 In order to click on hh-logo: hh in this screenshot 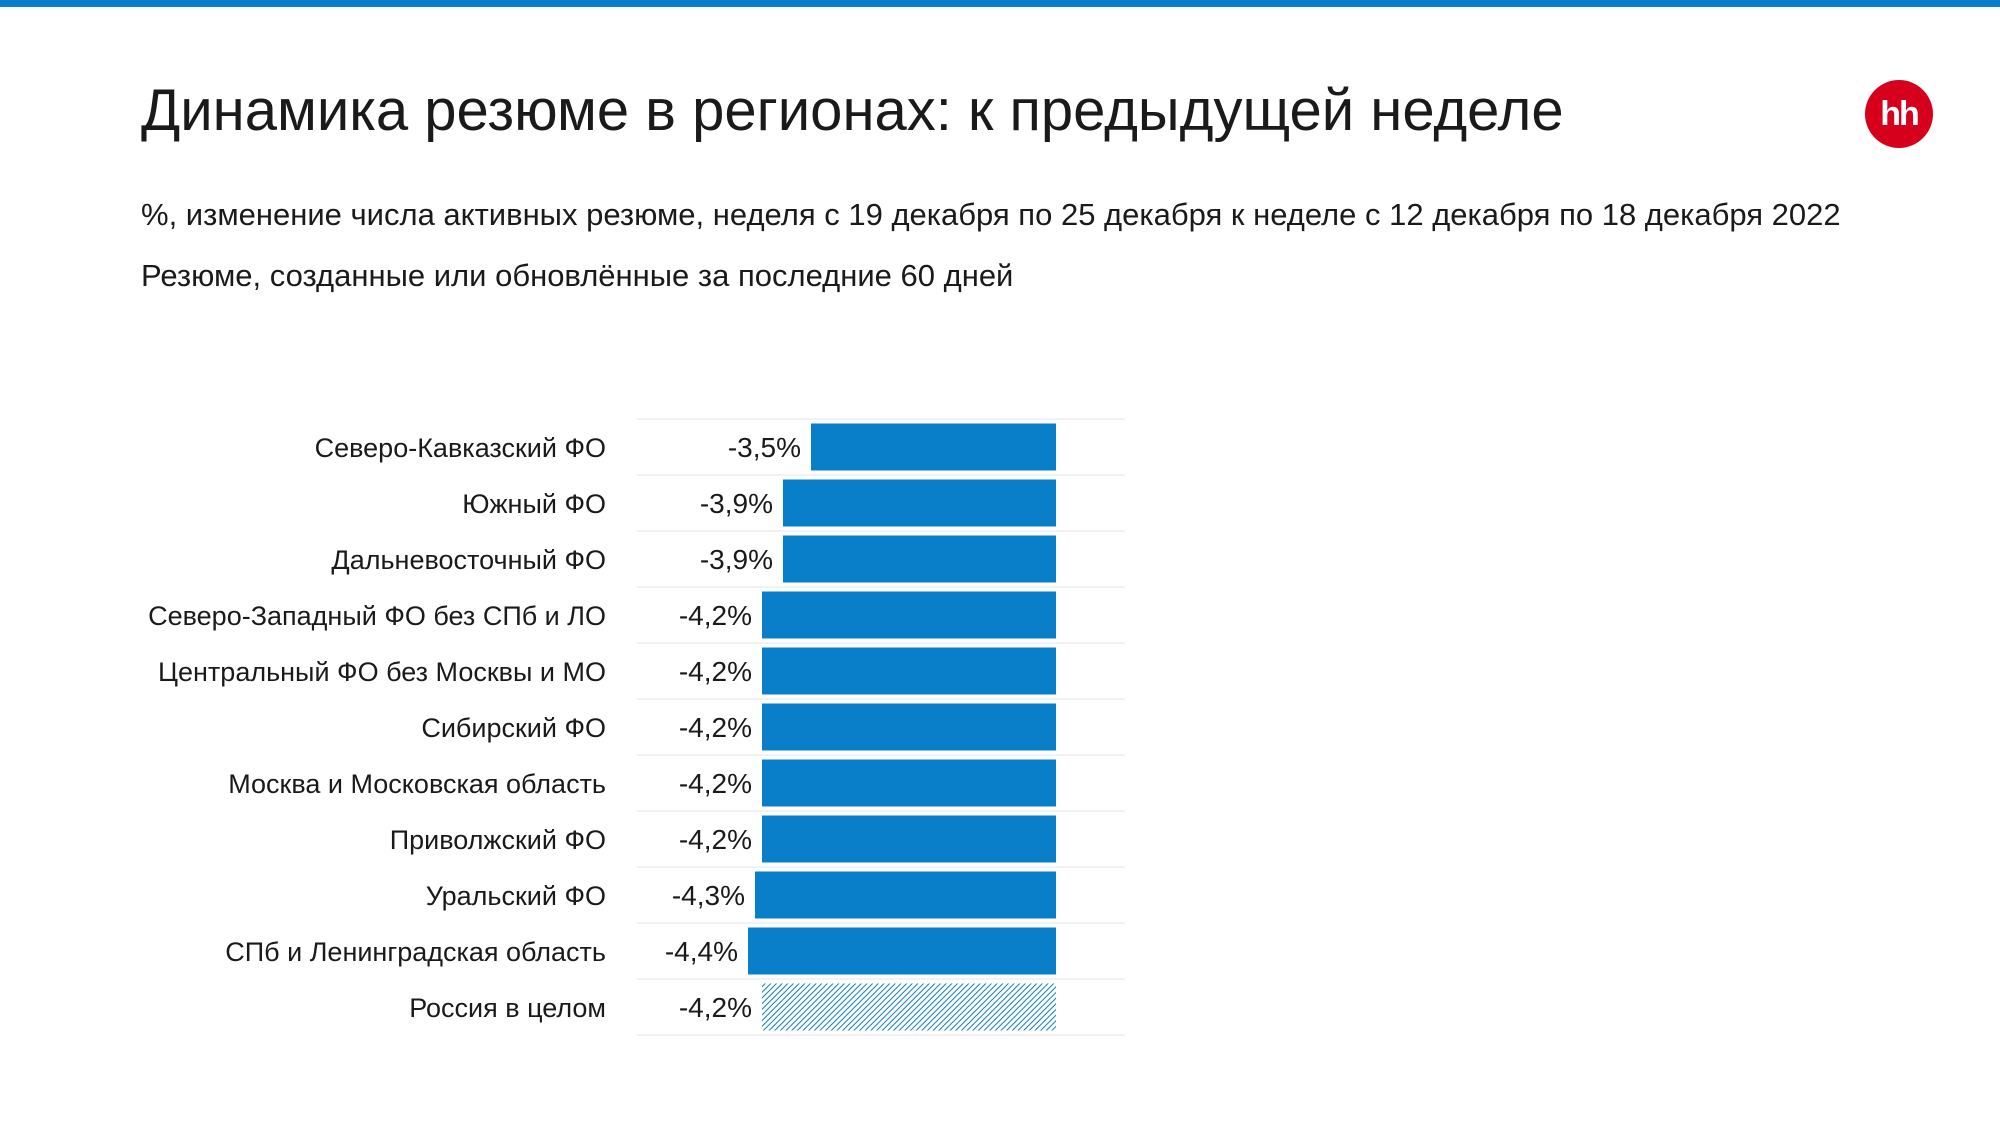, I will do `click(1899, 114)`.